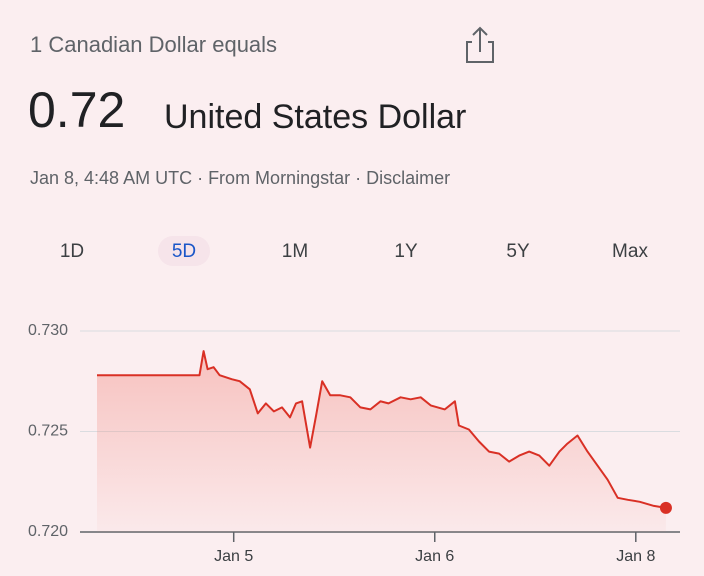 The width and height of the screenshot is (704, 576). Describe the element at coordinates (48, 431) in the screenshot. I see `y-tick-label: 0.725` at that location.